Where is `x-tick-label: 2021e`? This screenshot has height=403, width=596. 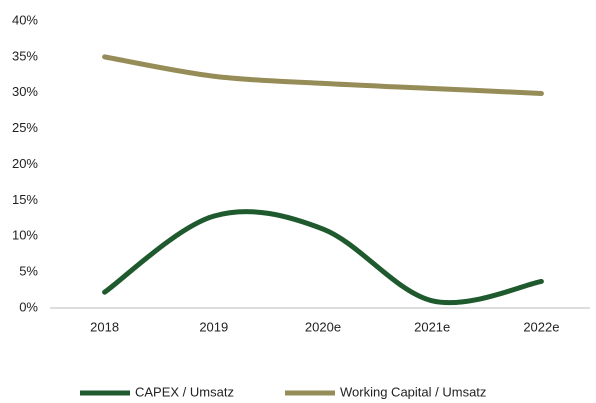 x-tick-label: 2021e is located at coordinates (432, 326).